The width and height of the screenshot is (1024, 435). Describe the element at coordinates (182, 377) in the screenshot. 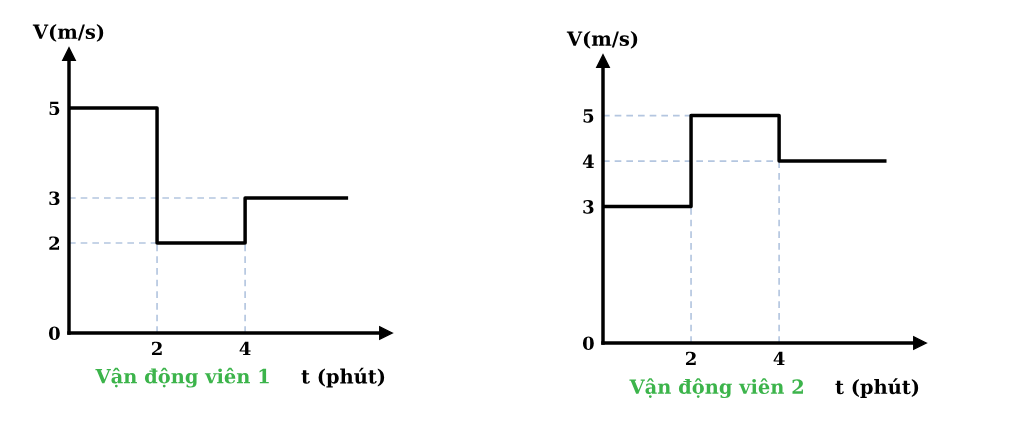

I see `text: Vận động viên 1` at that location.